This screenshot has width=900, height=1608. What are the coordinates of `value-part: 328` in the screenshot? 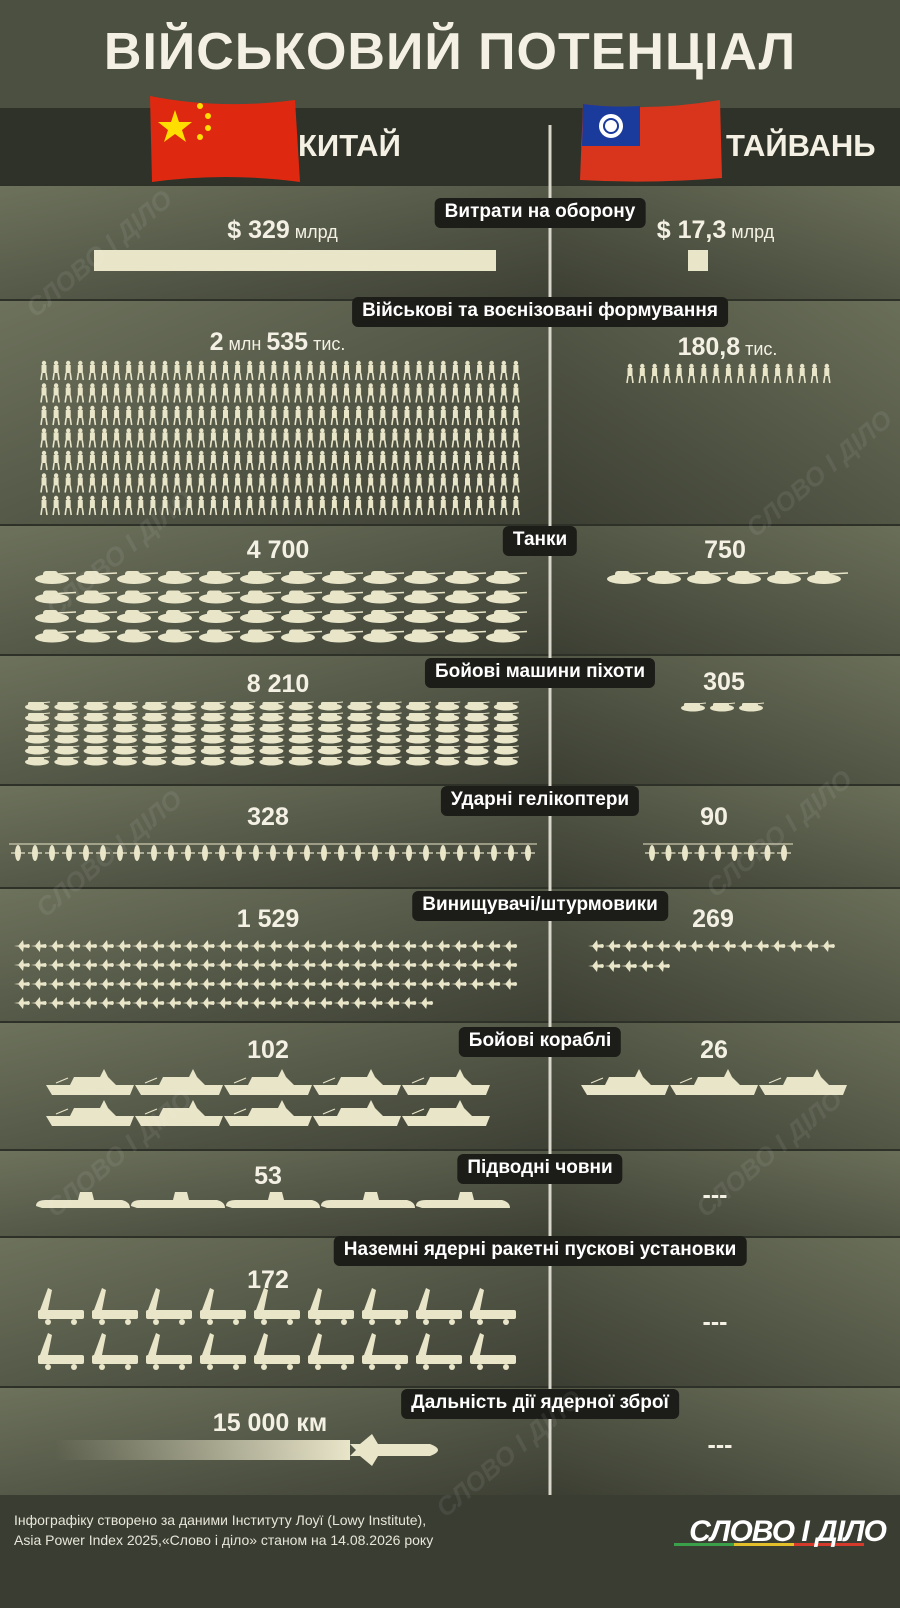 It's located at (268, 817).